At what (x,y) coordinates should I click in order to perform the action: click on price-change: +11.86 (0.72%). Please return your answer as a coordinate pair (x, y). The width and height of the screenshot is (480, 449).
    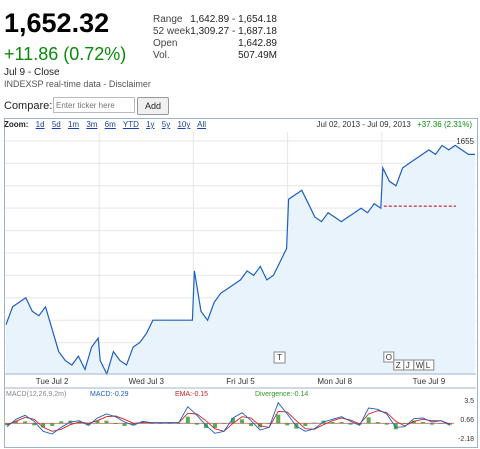
    Looking at the image, I should click on (65, 54).